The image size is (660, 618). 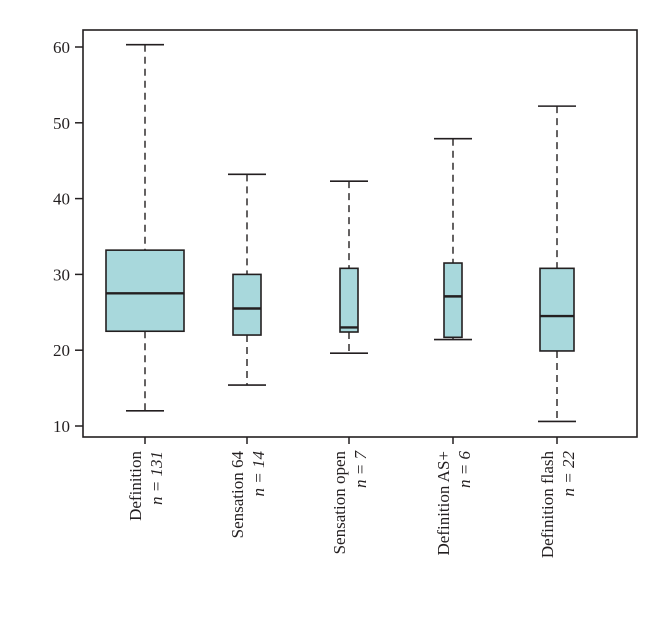 What do you see at coordinates (61, 350) in the screenshot?
I see `y-tick-label: 20` at bounding box center [61, 350].